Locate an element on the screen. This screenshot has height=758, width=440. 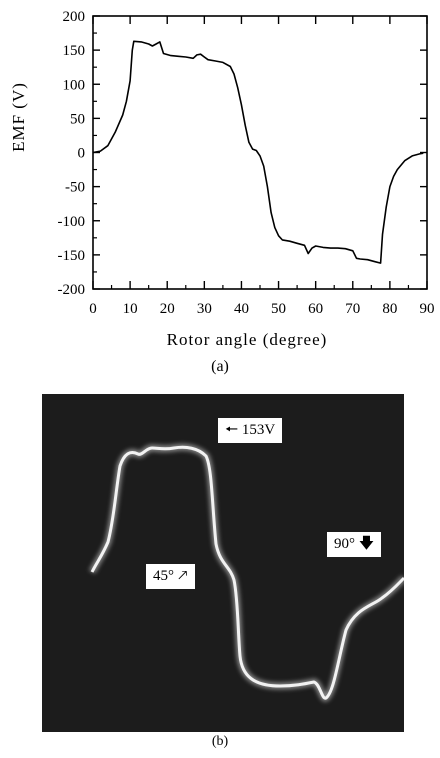
y-tick-label: -200 is located at coordinates (72, 290).